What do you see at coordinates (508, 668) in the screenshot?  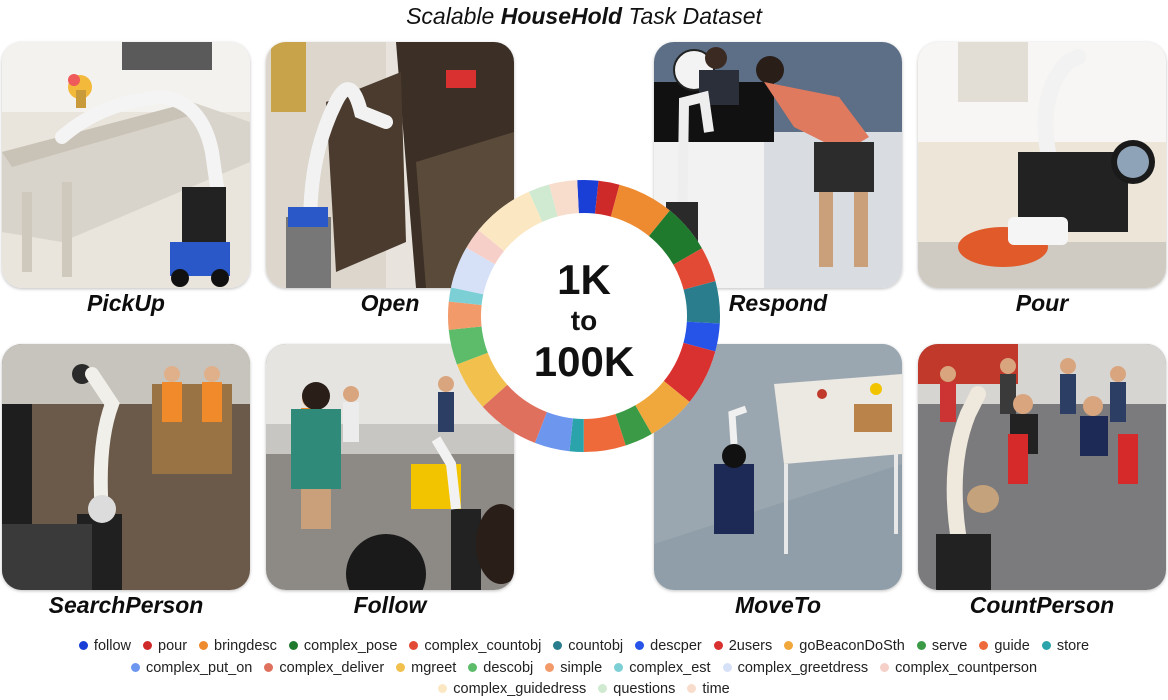 I see `legend-label: descobj` at bounding box center [508, 668].